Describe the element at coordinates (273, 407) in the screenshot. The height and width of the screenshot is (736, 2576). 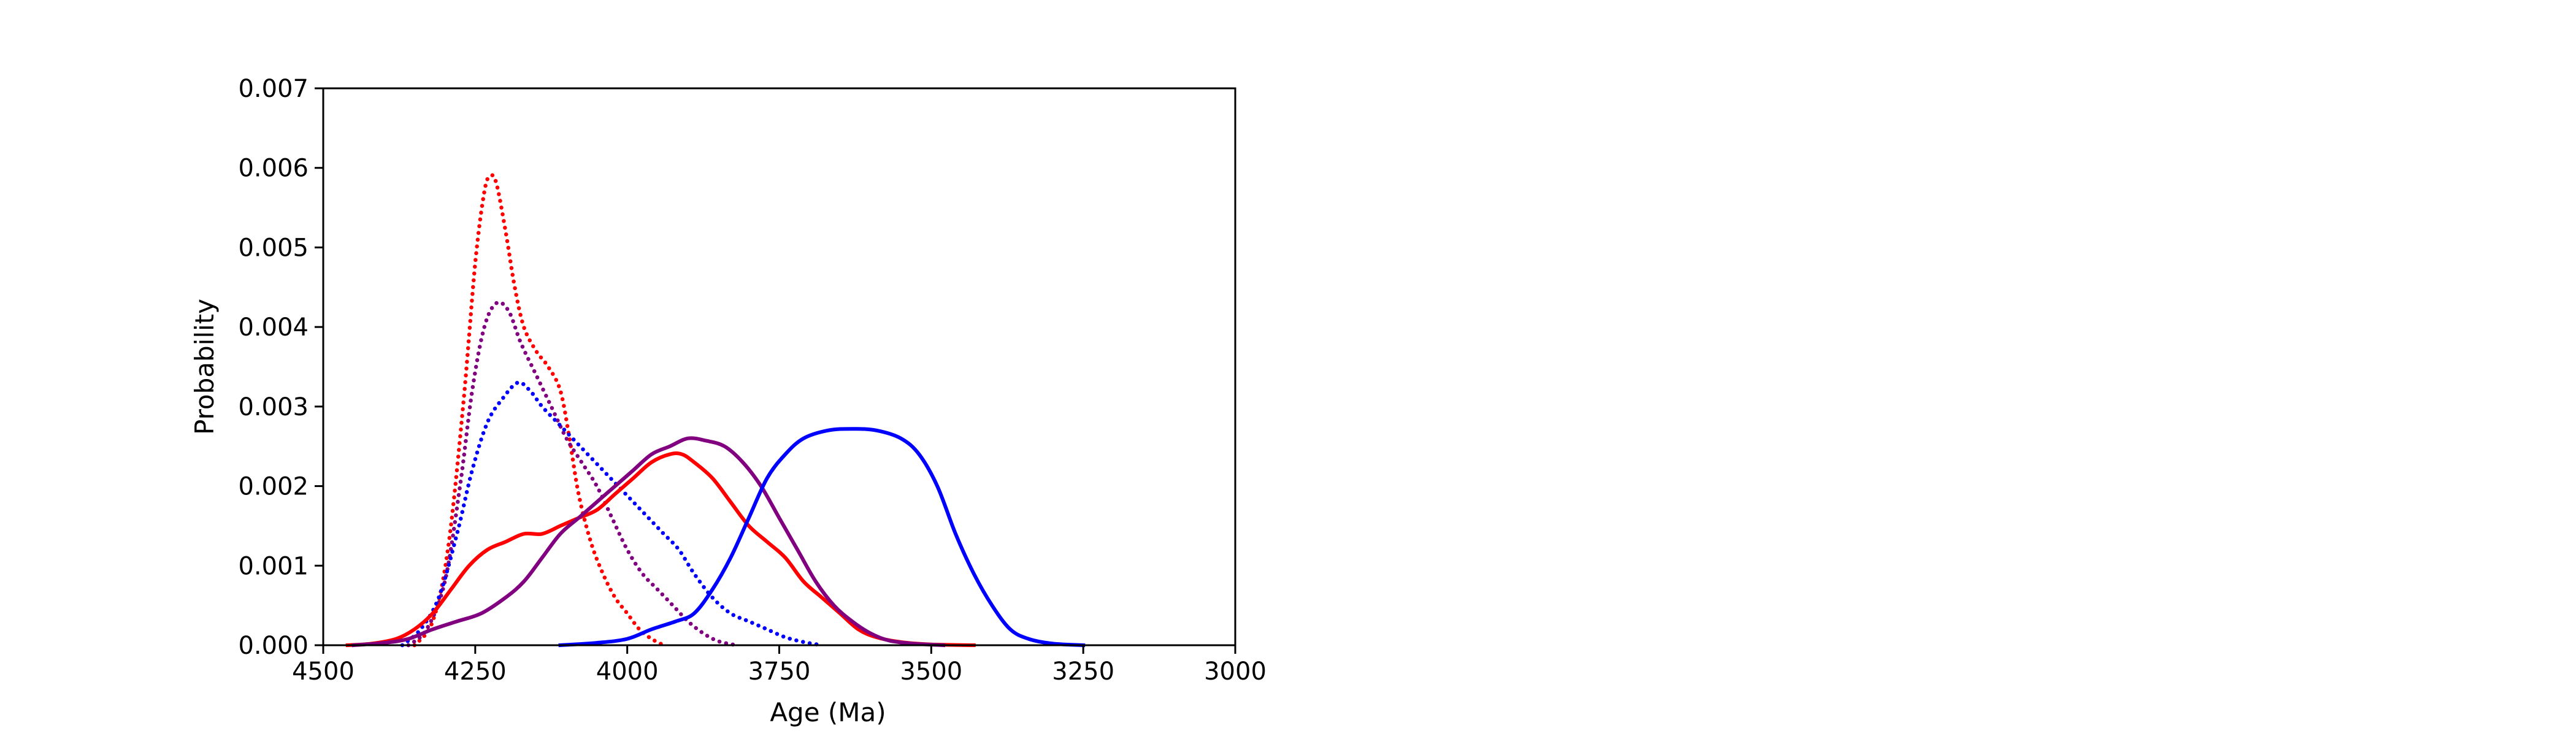
I see `y-tick-label: 0.003` at that location.